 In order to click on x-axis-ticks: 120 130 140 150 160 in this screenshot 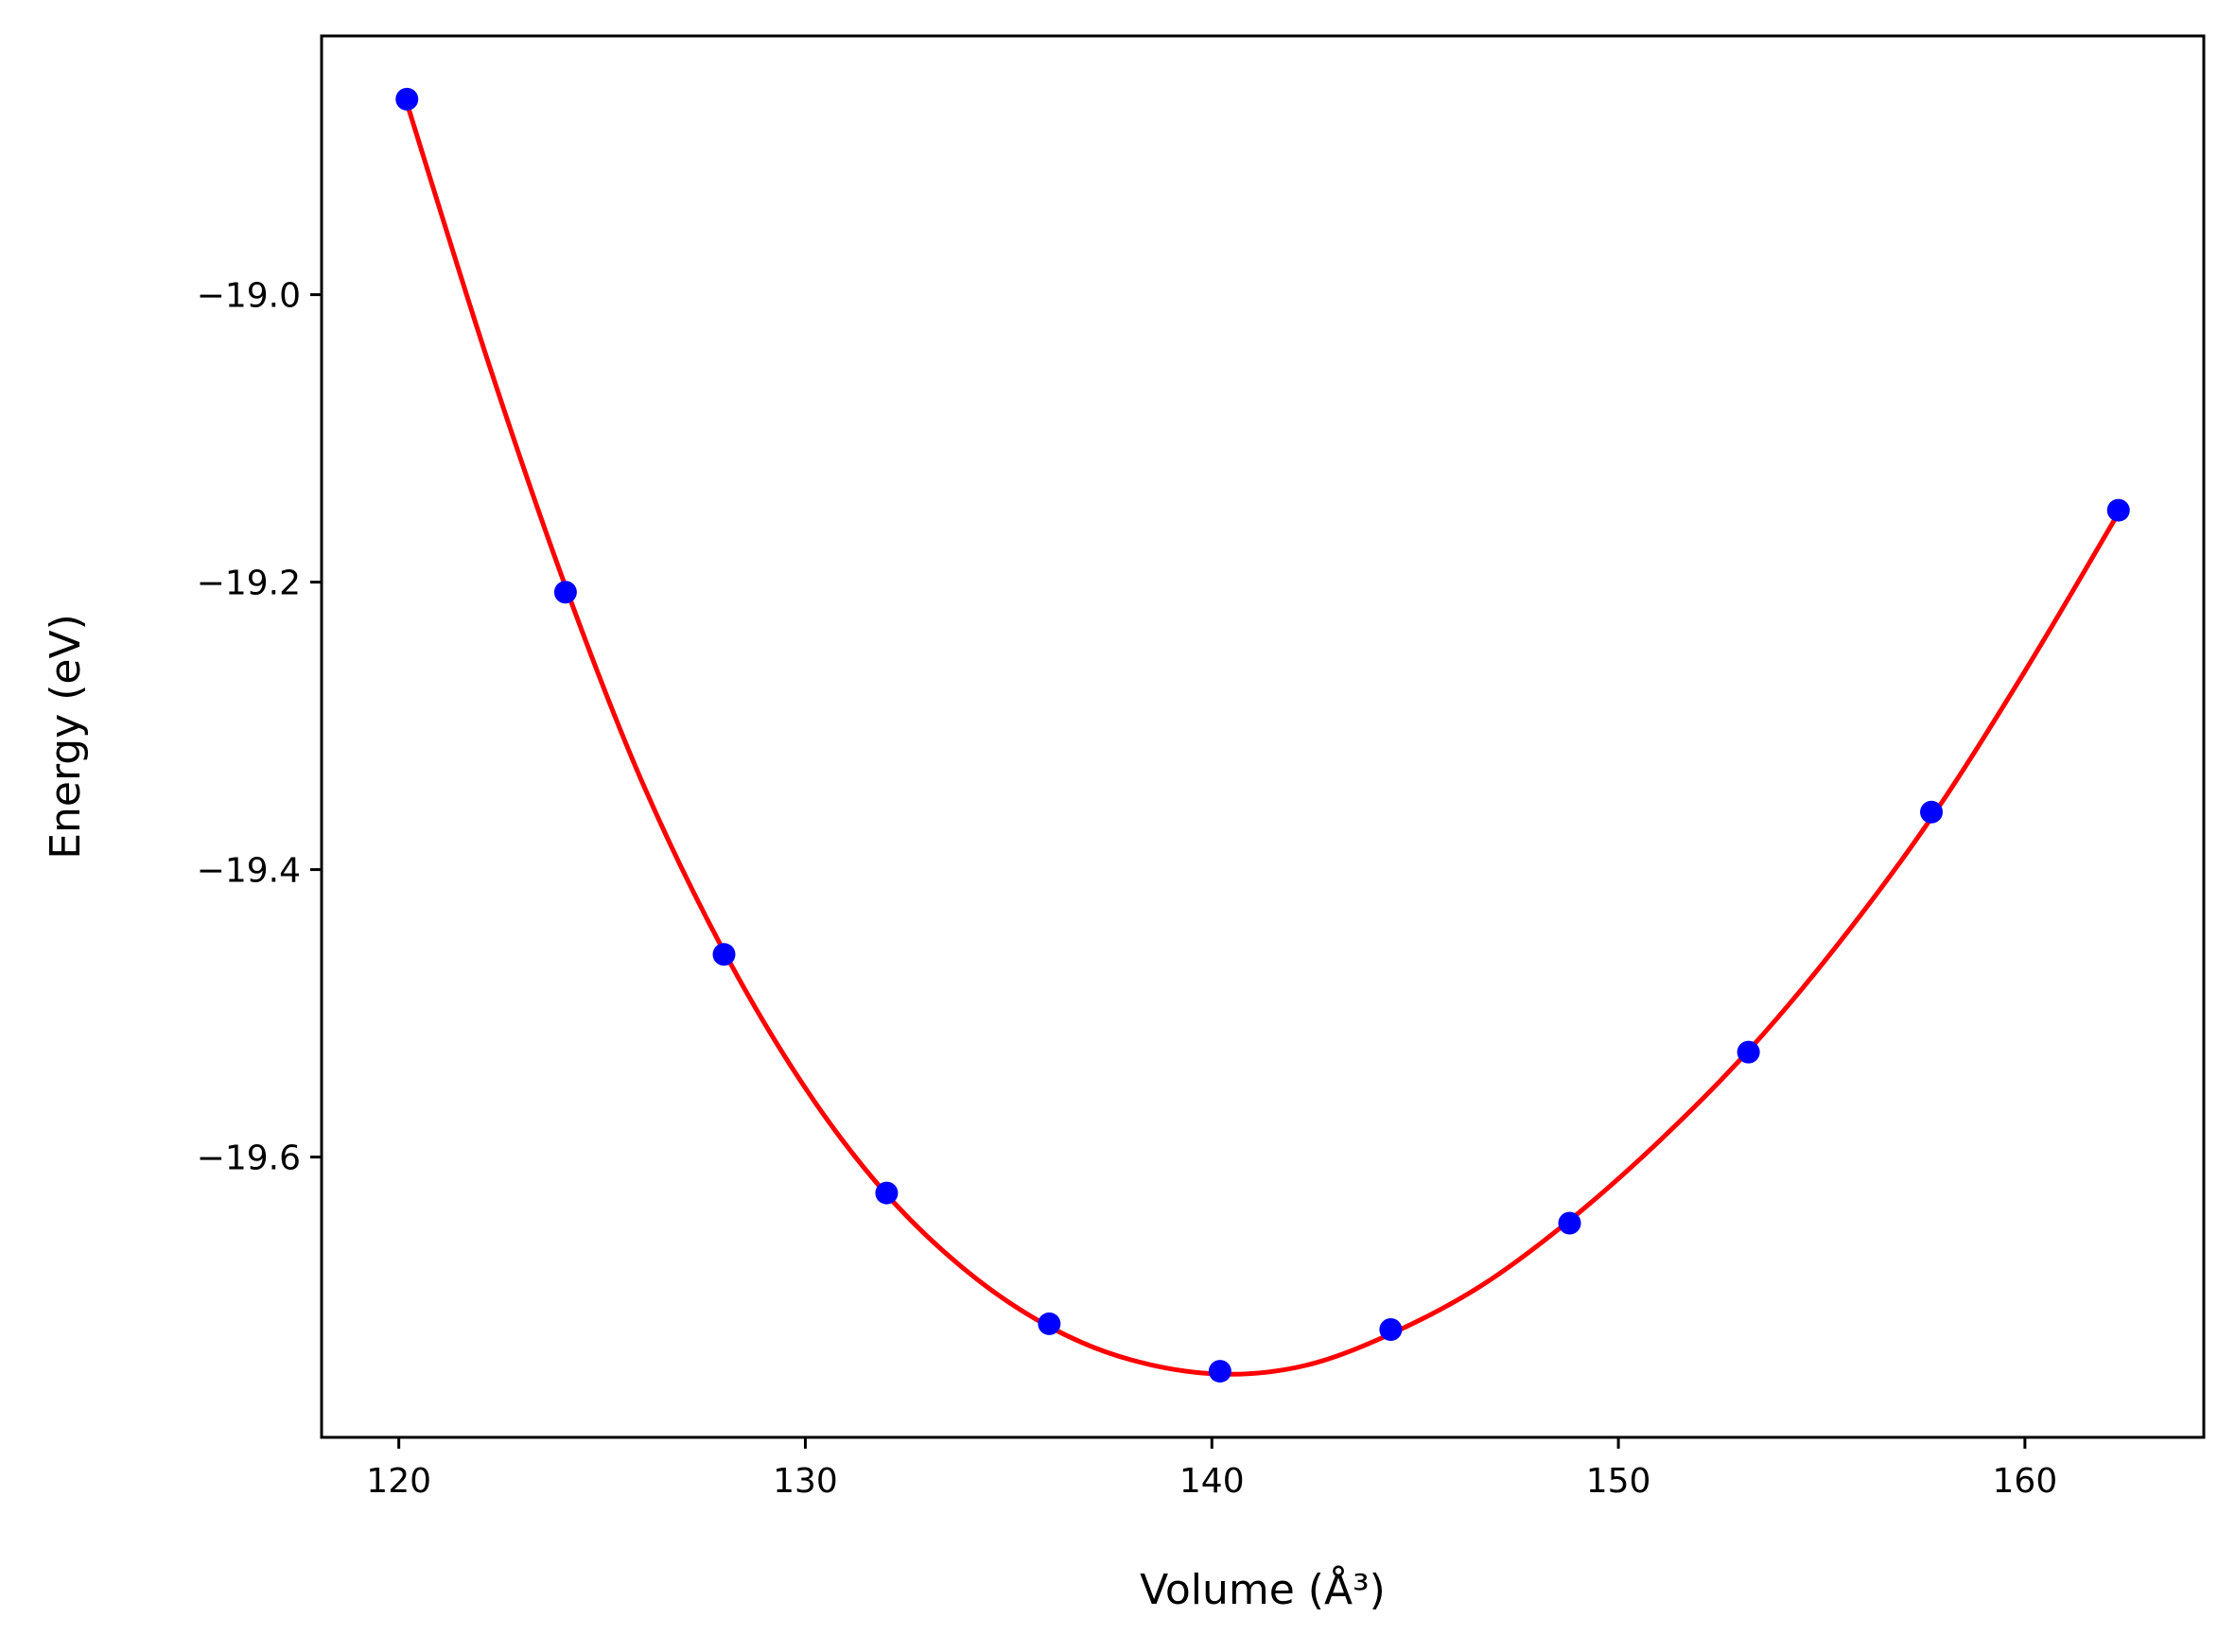, I will do `click(1211, 1469)`.